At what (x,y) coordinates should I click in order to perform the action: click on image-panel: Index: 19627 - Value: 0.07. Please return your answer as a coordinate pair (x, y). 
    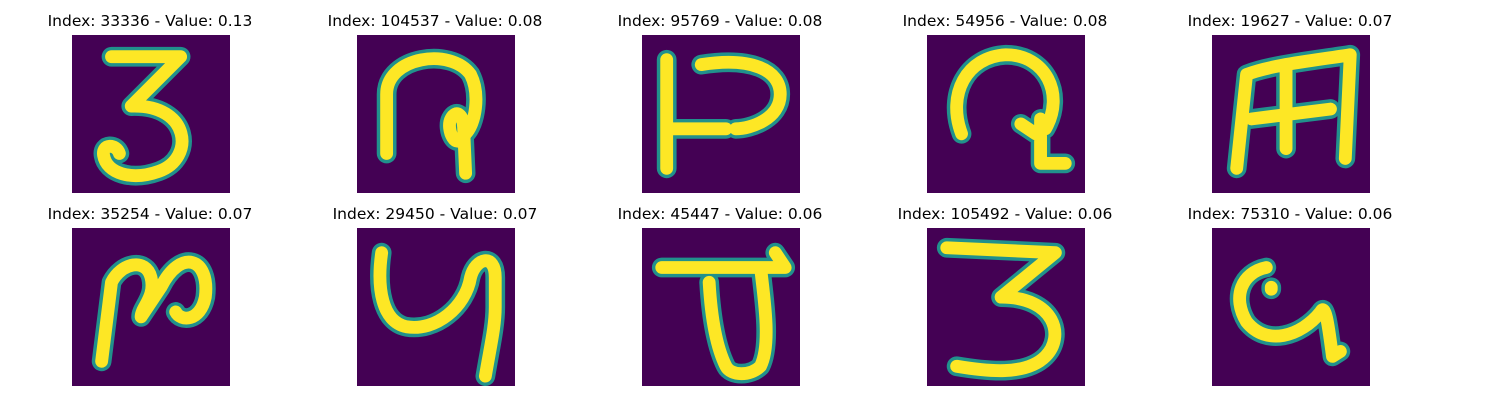
    Looking at the image, I should click on (1290, 96).